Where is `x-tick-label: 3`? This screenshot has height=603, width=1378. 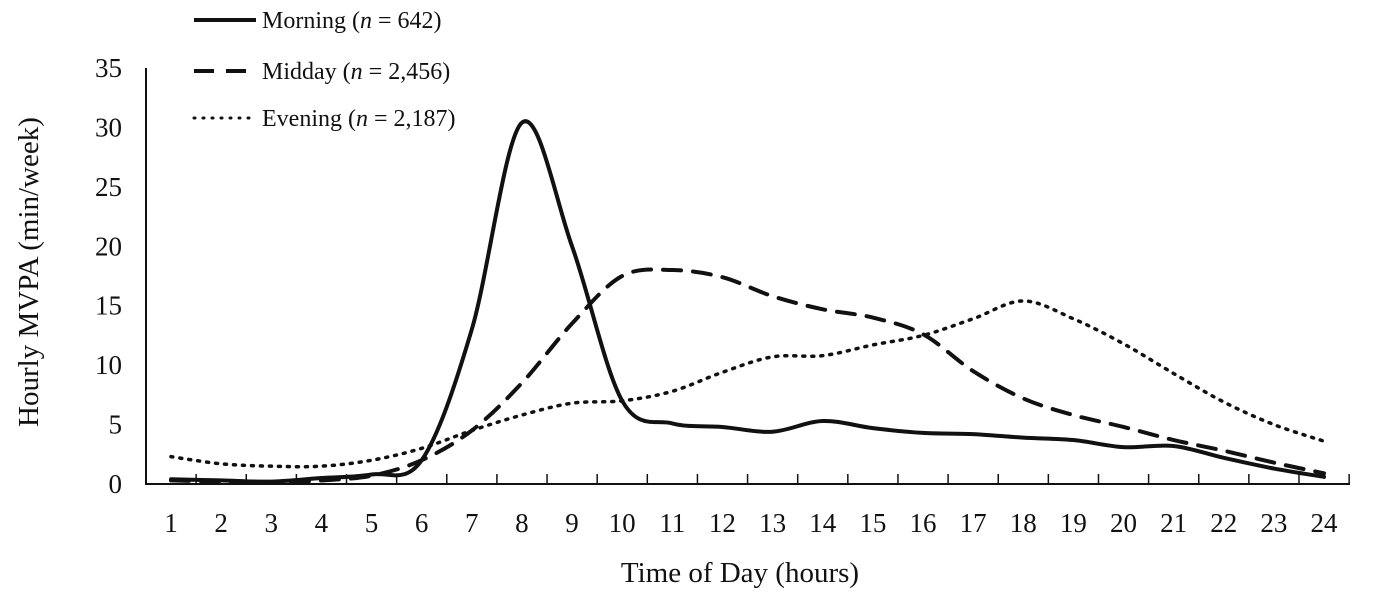
x-tick-label: 3 is located at coordinates (272, 523).